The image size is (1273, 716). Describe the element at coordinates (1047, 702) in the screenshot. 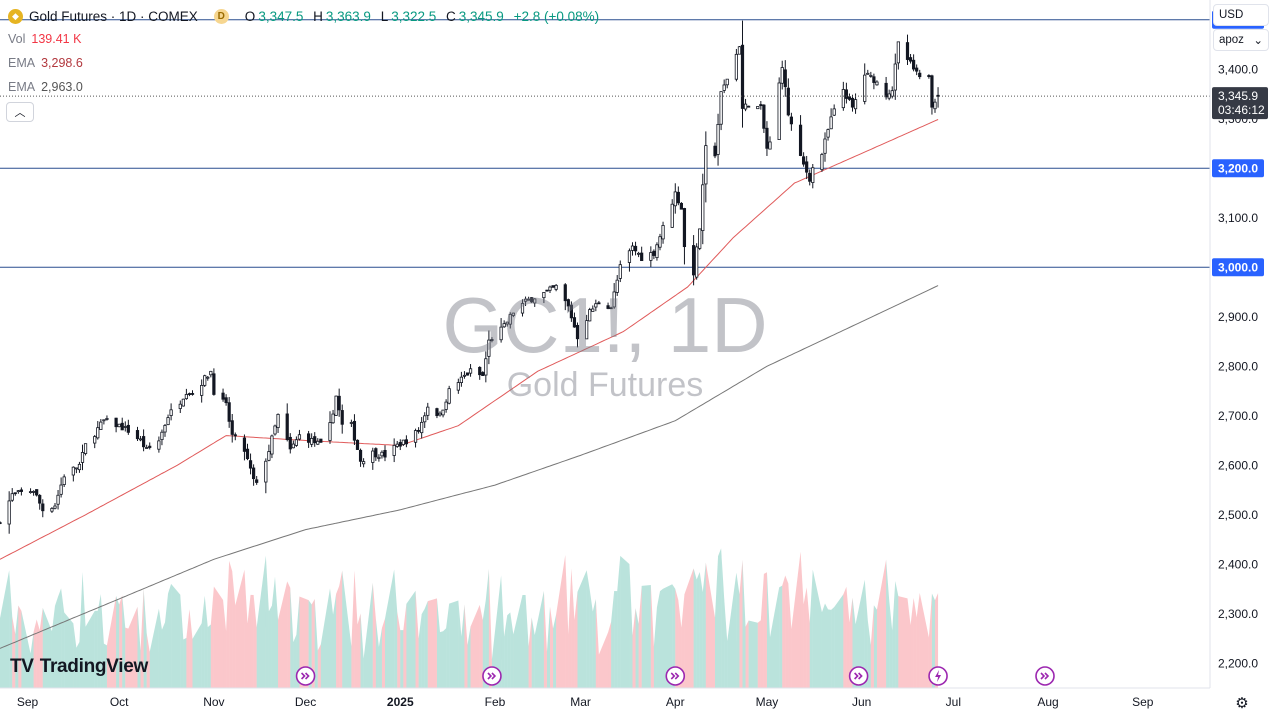

I see `time-tick-label: Aug` at that location.